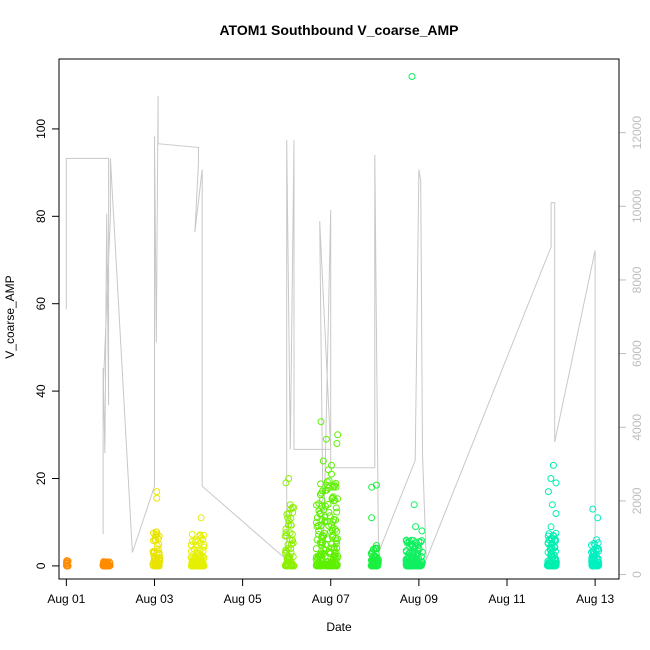 This screenshot has width=650, height=650. I want to click on x-axis-label: Date, so click(339, 627).